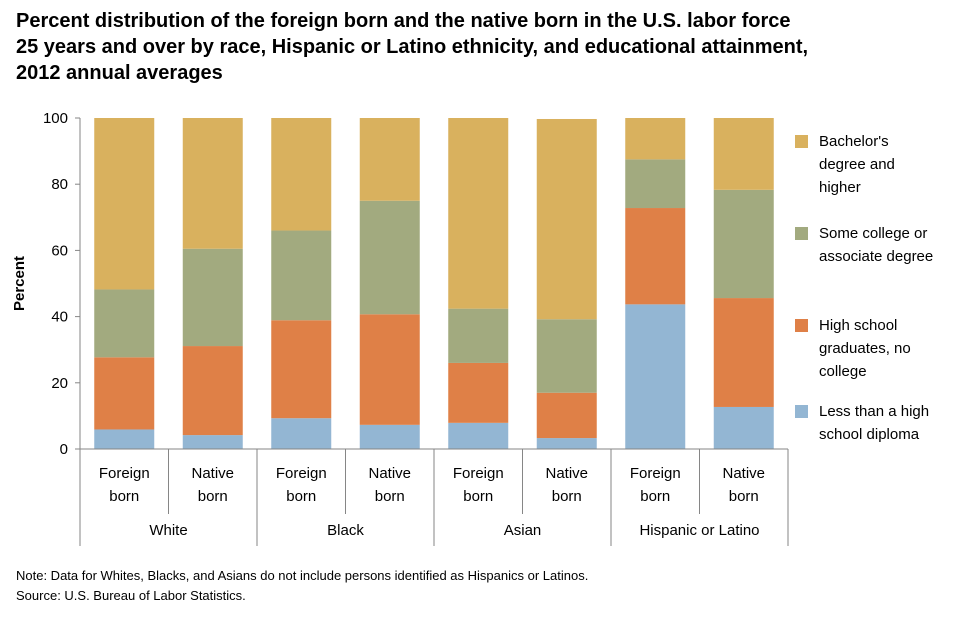 Image resolution: width=960 pixels, height=617 pixels. What do you see at coordinates (699, 530) in the screenshot?
I see `group-label: Hispanic or Latino` at bounding box center [699, 530].